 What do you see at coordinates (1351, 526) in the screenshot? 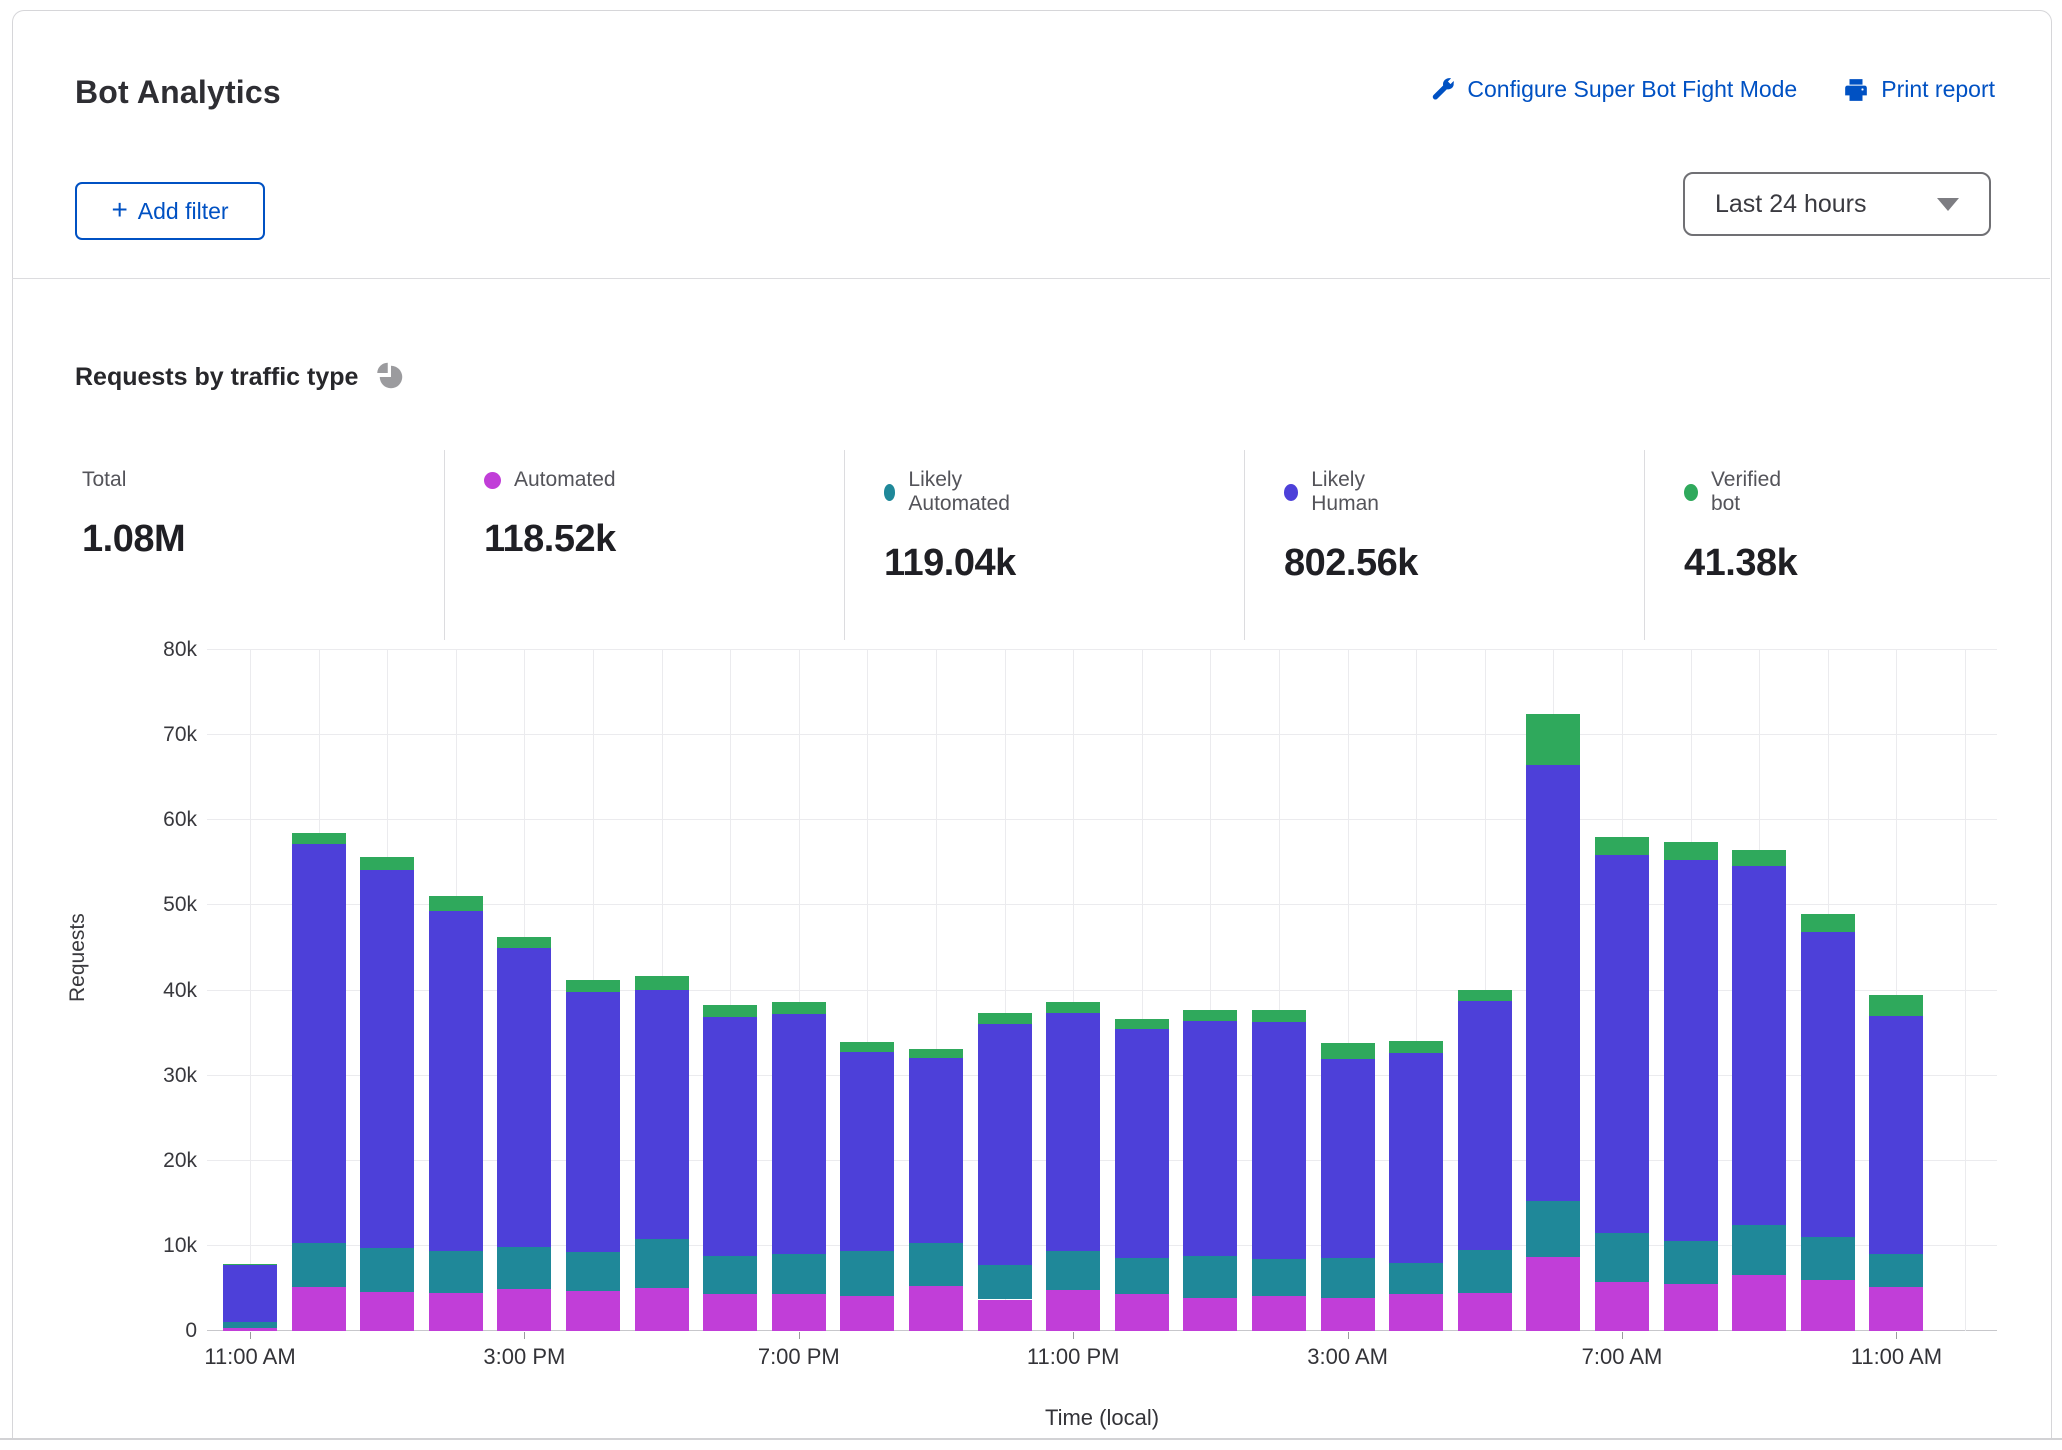
I see `stat-likely-human: Likely Human 802.56k` at bounding box center [1351, 526].